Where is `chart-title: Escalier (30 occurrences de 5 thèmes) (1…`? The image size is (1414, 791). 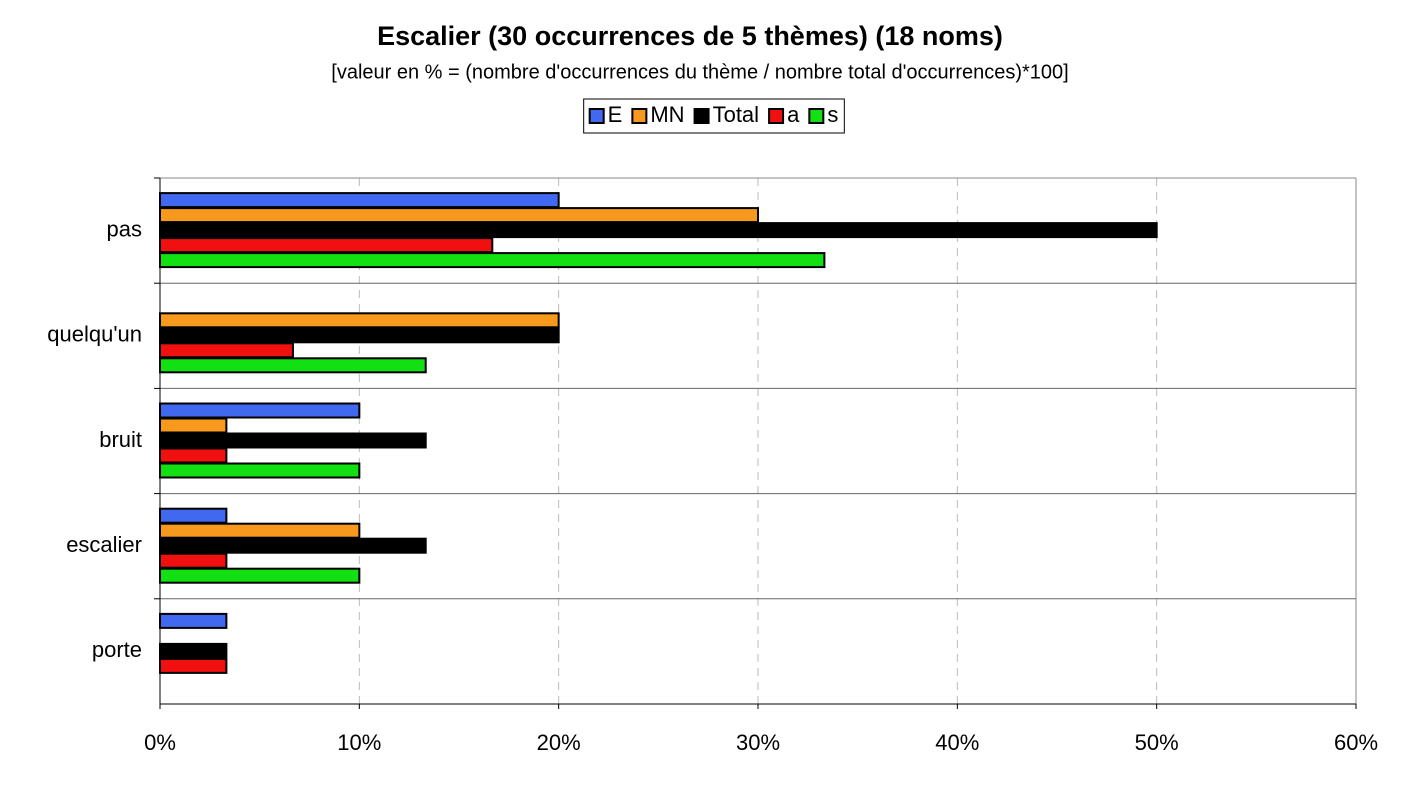
chart-title: Escalier (30 occurrences de 5 thèmes) (1… is located at coordinates (690, 36).